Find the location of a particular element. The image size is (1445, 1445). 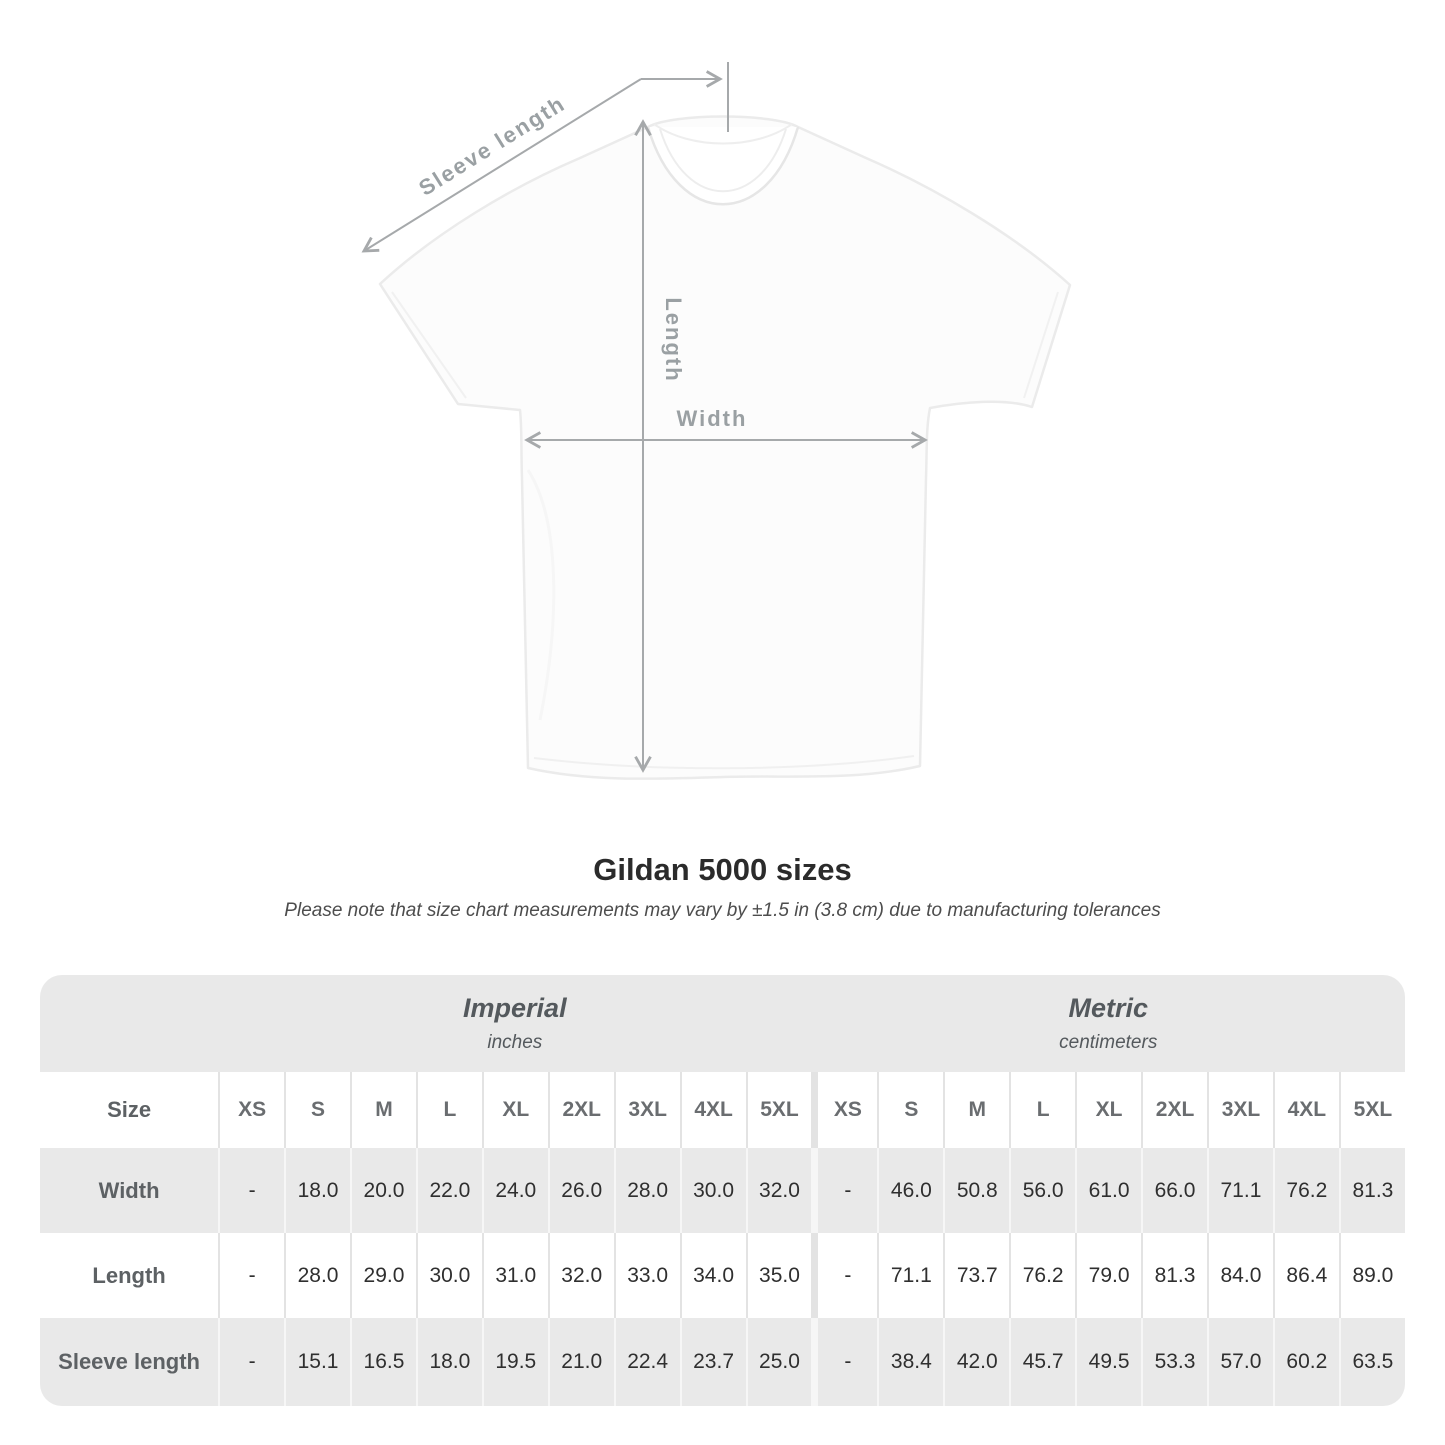

table-cell: XL is located at coordinates (1108, 1110).